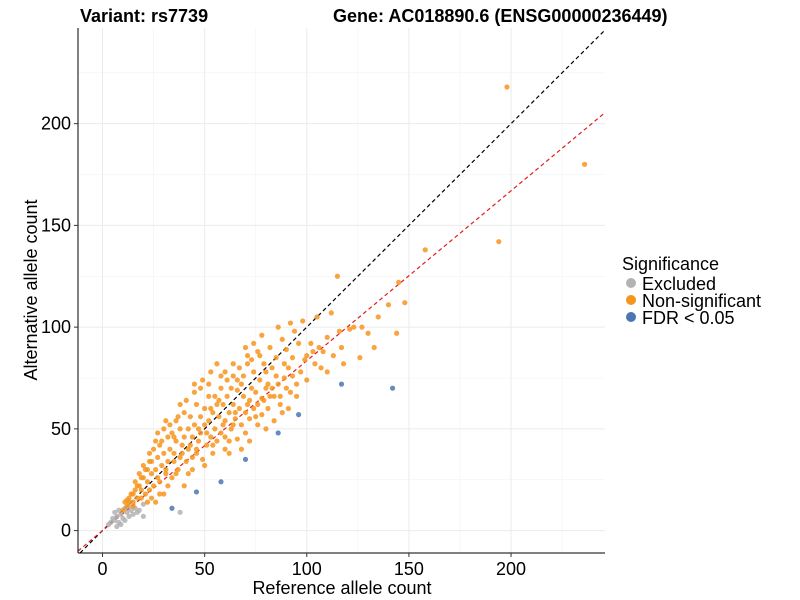 This screenshot has height=600, width=800. I want to click on x-axis-label: Reference allele count, so click(341, 588).